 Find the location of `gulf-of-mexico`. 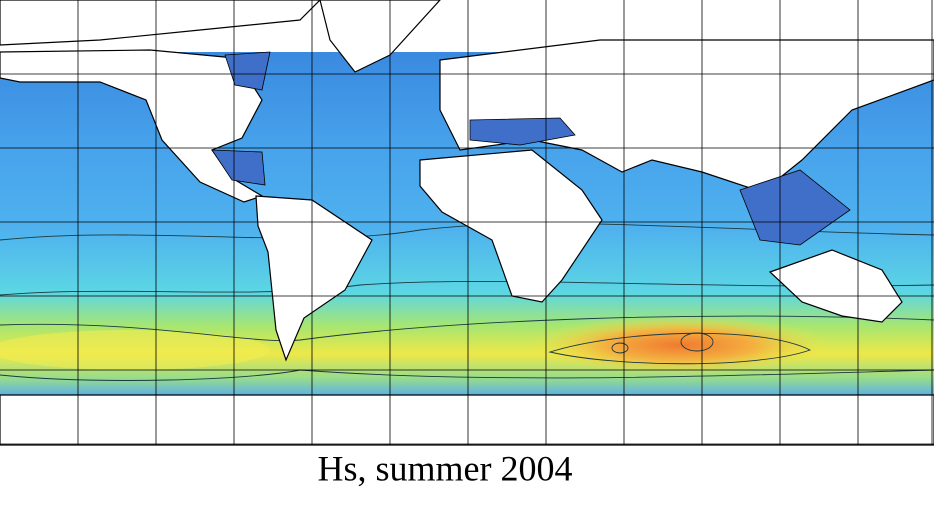

gulf-of-mexico is located at coordinates (238, 167).